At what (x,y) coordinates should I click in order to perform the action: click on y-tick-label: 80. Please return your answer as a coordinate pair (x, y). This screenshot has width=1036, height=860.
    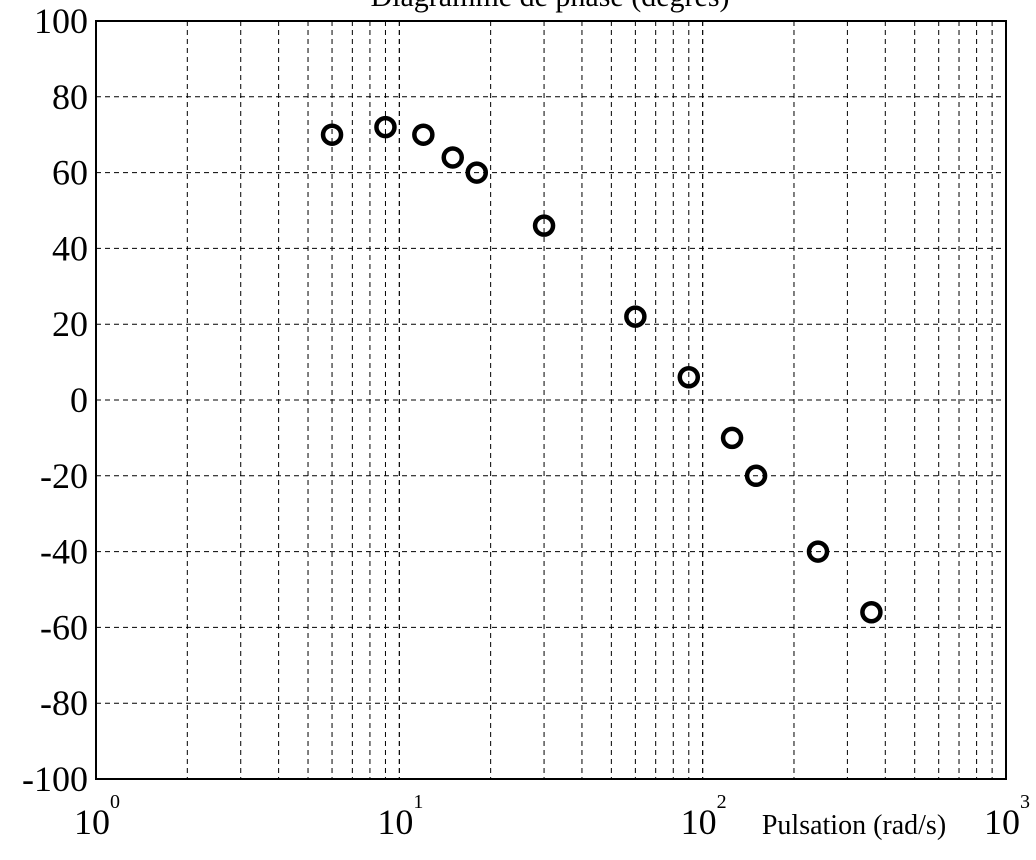
    Looking at the image, I should click on (70, 97).